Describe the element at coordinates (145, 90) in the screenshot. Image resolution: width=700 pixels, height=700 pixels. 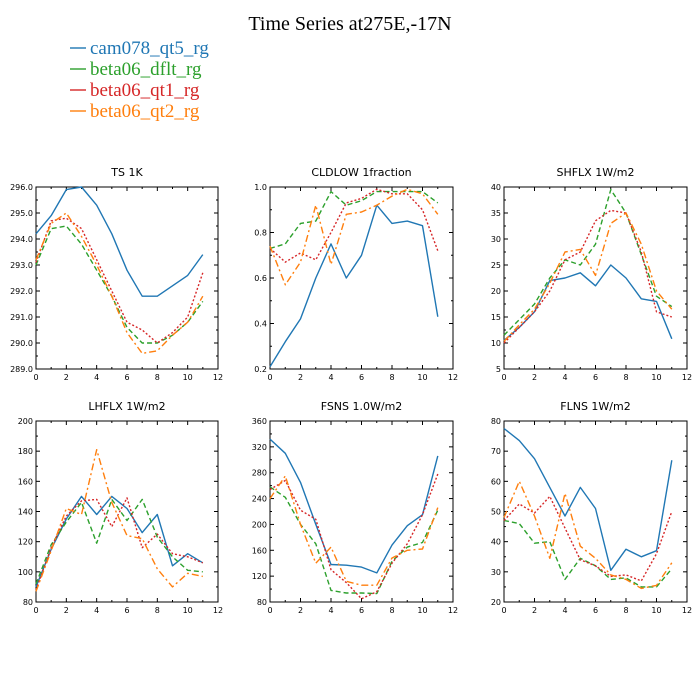
I see `legend-label: beta06_qt1_rg` at that location.